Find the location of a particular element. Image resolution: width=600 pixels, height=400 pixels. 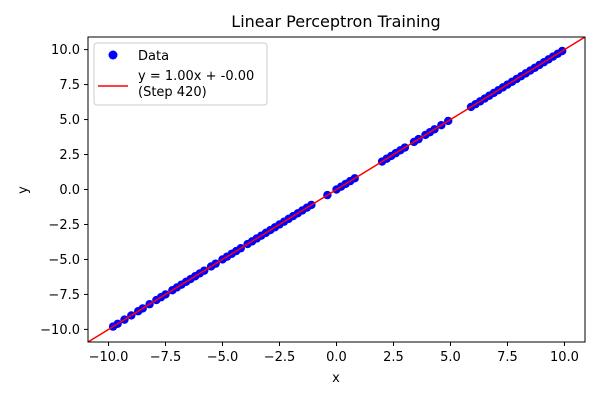

y-tick-label: 10.0 is located at coordinates (65, 50).